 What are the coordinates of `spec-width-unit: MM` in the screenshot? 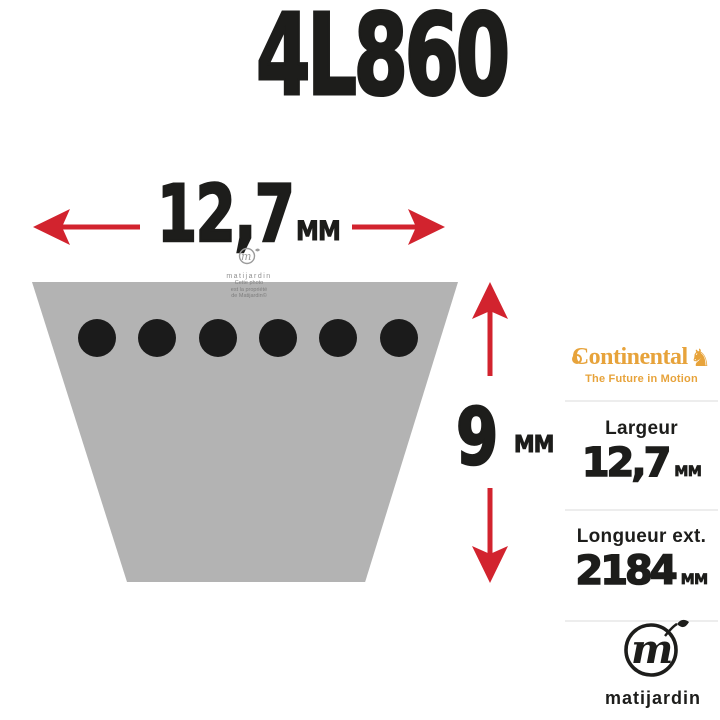 It's located at (688, 472).